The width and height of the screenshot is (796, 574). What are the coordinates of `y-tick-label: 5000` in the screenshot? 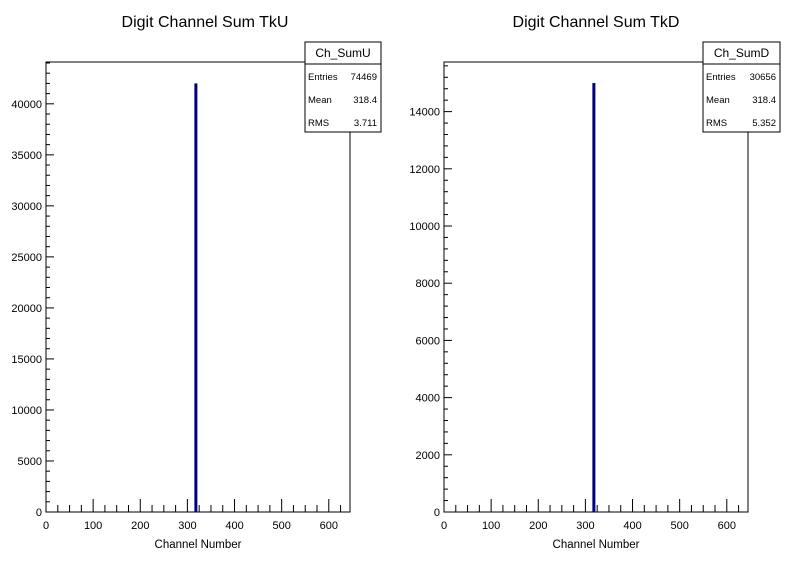 It's located at (30, 462).